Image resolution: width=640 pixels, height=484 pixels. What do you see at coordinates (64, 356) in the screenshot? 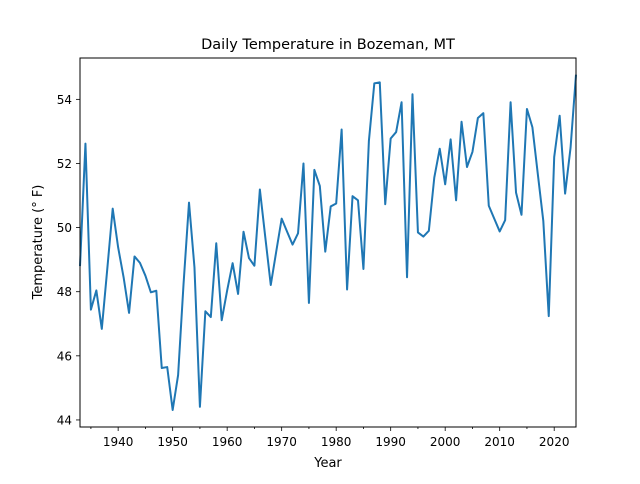
I see `y-tick-label: 46` at bounding box center [64, 356].